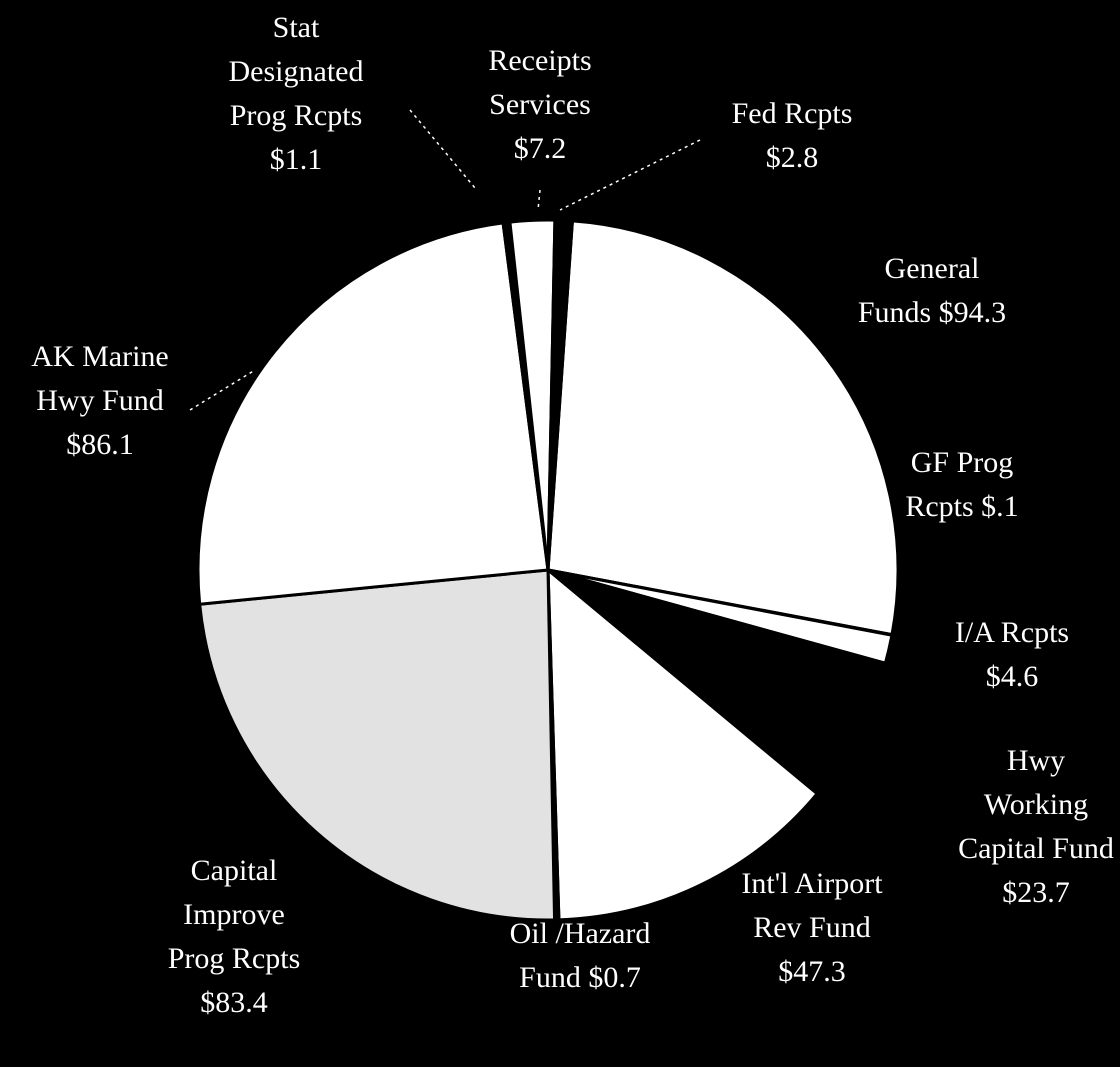 This screenshot has width=1120, height=1067. What do you see at coordinates (442, 149) in the screenshot?
I see `leader-line-stat-designated` at bounding box center [442, 149].